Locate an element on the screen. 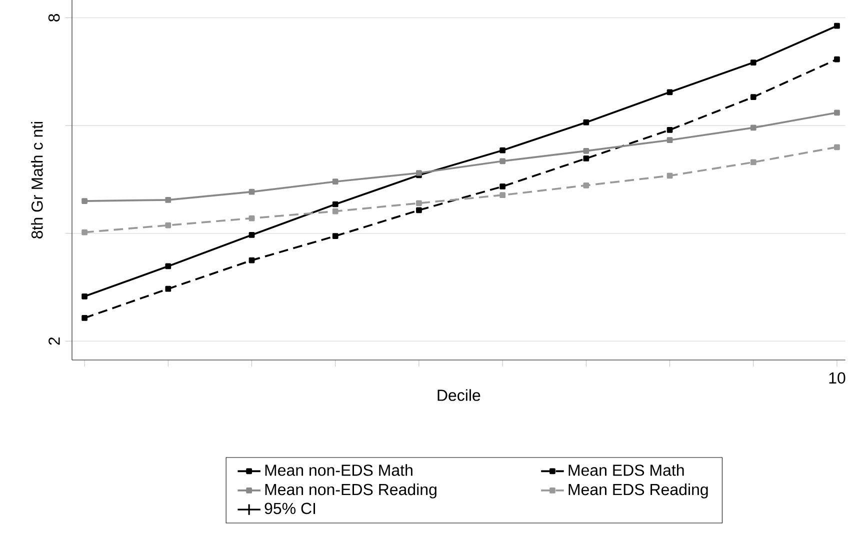  legend-label: Mean non-EDS Reading is located at coordinates (350, 490).